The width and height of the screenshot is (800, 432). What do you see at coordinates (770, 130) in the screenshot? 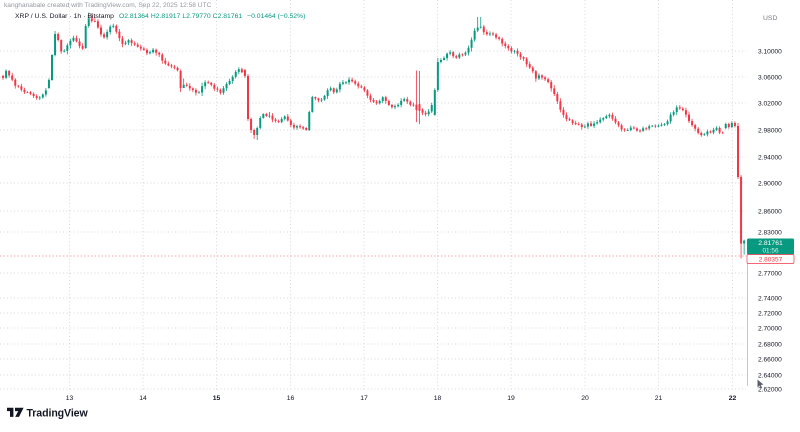
I see `price-tick-label: 2.98000` at bounding box center [770, 130].